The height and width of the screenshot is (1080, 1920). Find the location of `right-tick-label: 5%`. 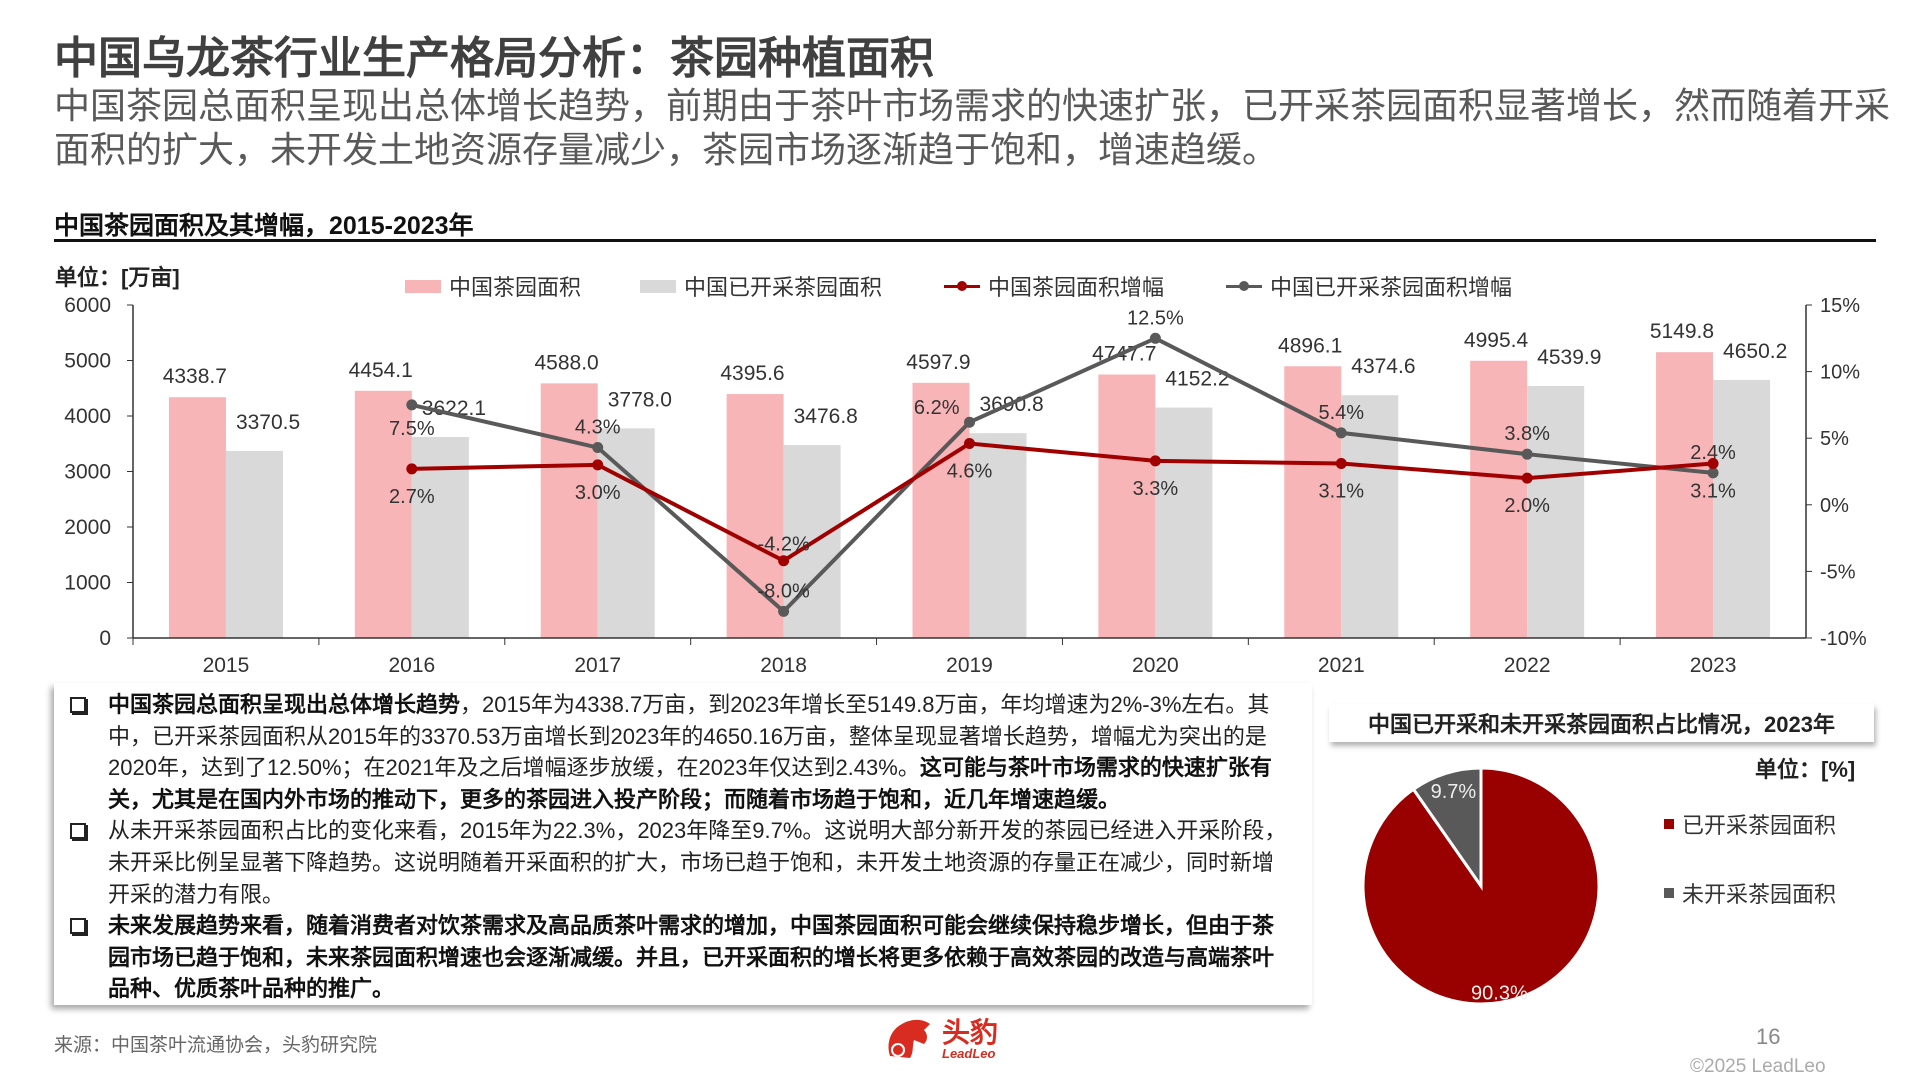

right-tick-label: 5% is located at coordinates (1834, 439).